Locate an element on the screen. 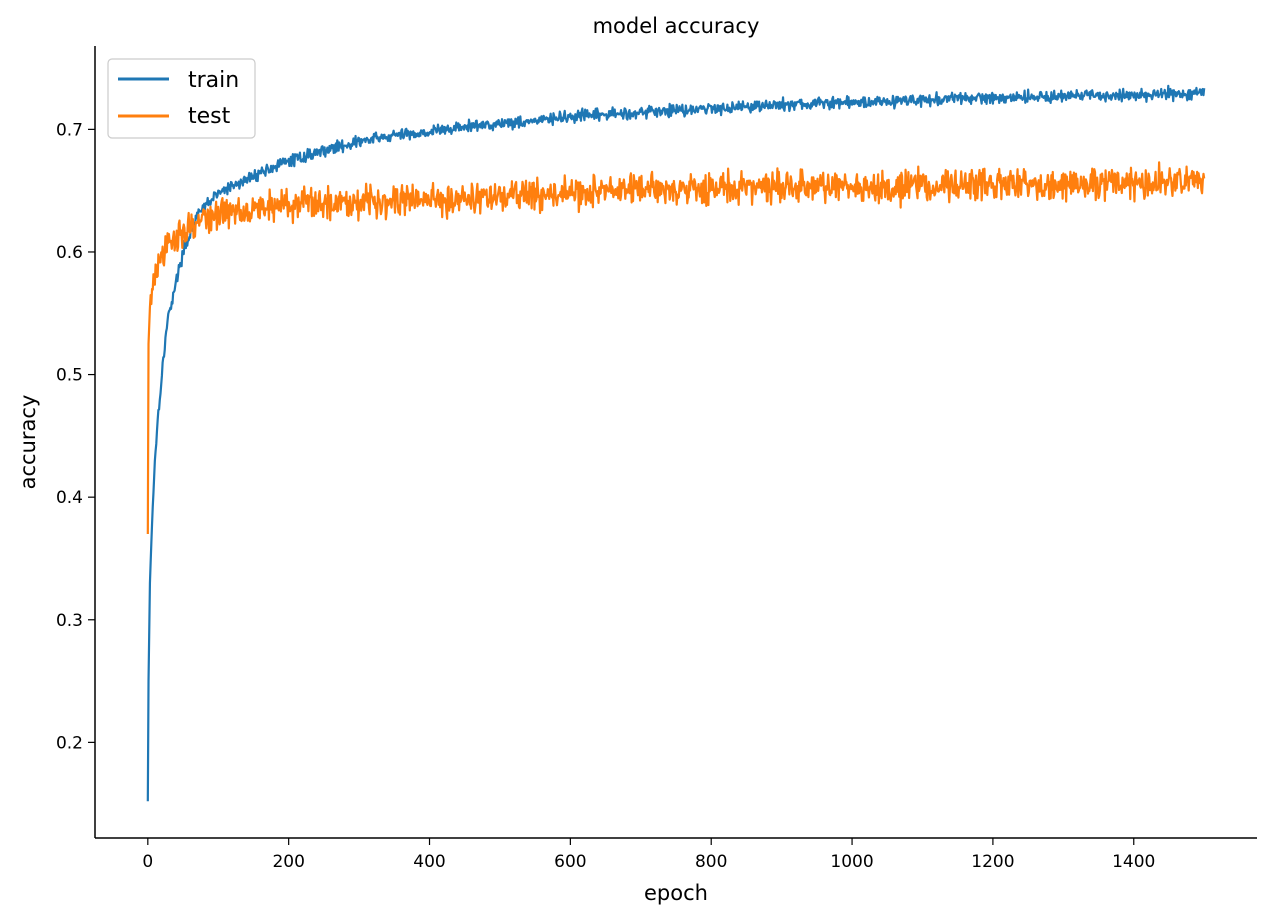  x-tick-label: 1400 is located at coordinates (1133, 862).